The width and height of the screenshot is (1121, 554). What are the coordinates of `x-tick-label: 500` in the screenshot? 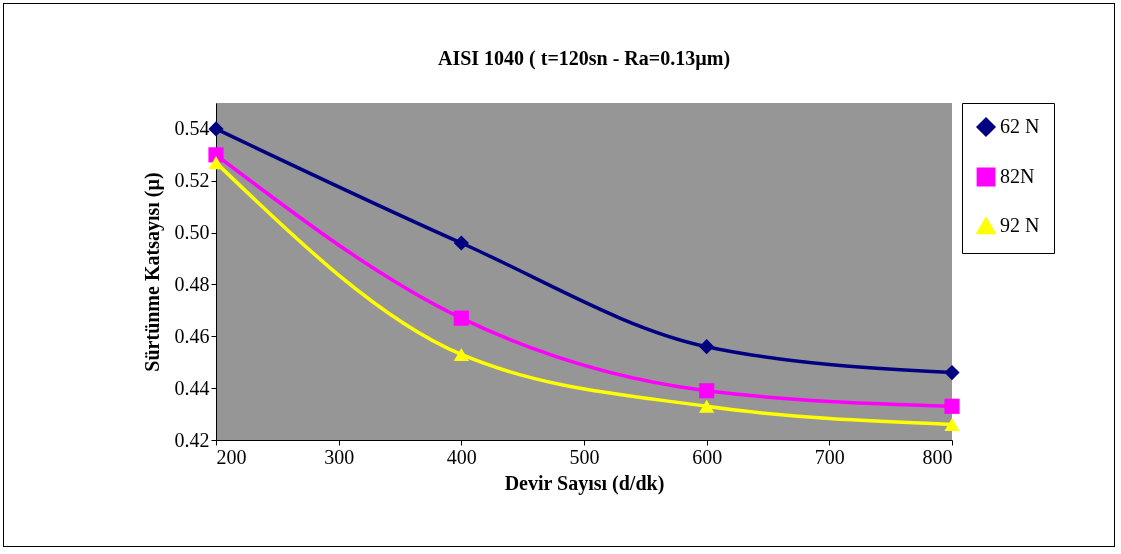 It's located at (584, 456).